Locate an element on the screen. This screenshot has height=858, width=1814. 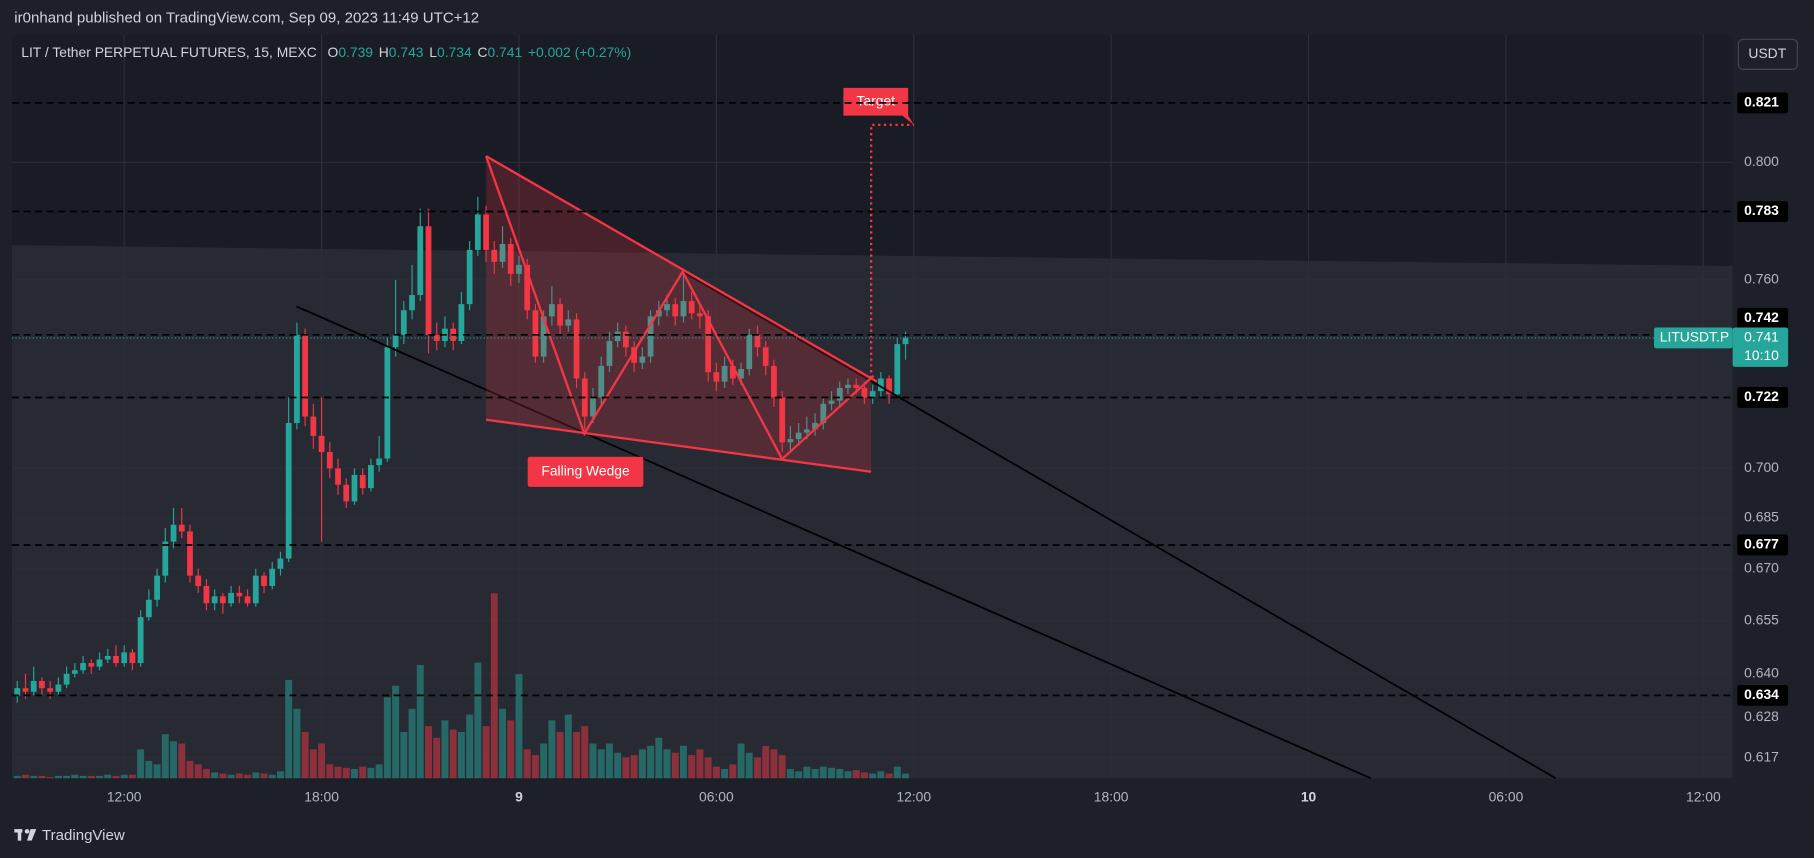
y-tick-label: 0.655 is located at coordinates (1761, 619).